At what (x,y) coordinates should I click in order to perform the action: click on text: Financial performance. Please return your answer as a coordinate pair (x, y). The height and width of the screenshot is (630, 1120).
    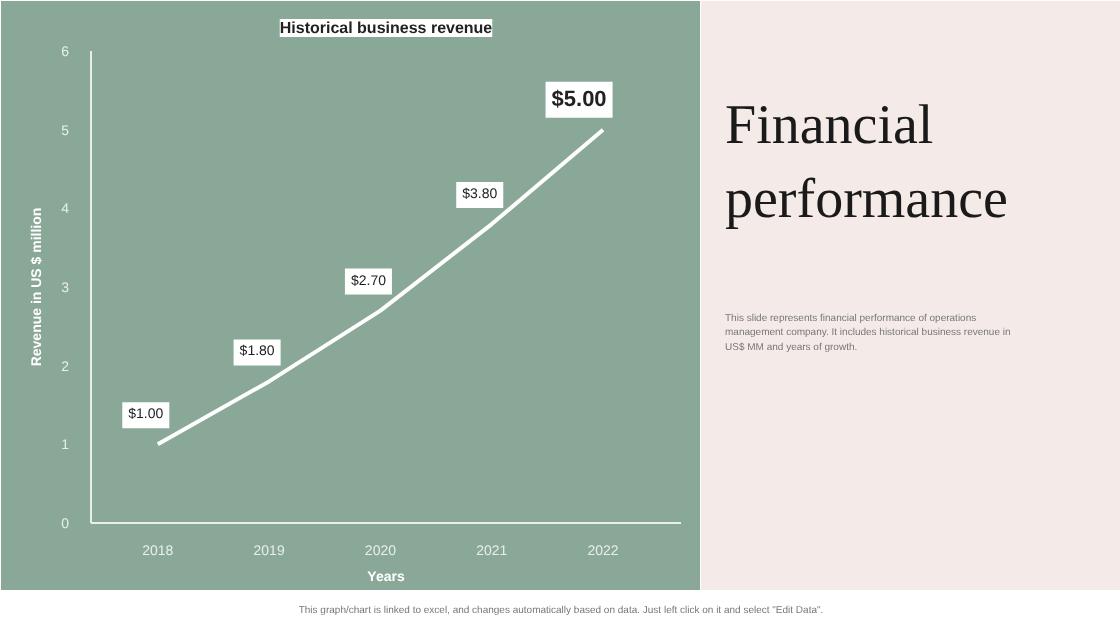
    Looking at the image, I should click on (866, 163).